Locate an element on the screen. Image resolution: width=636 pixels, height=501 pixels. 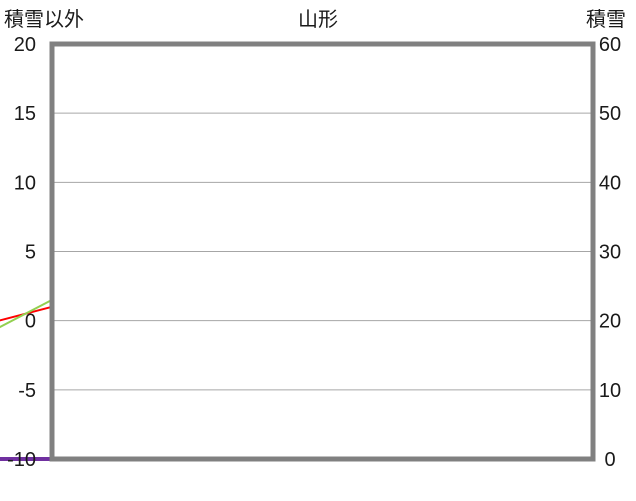
humidity_variation-line is located at coordinates (26, 314).